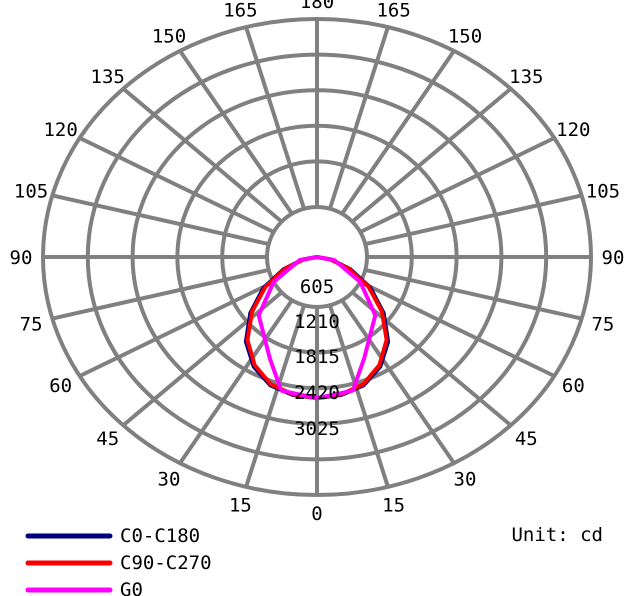  I want to click on radial-tick-label: 605, so click(317, 287).